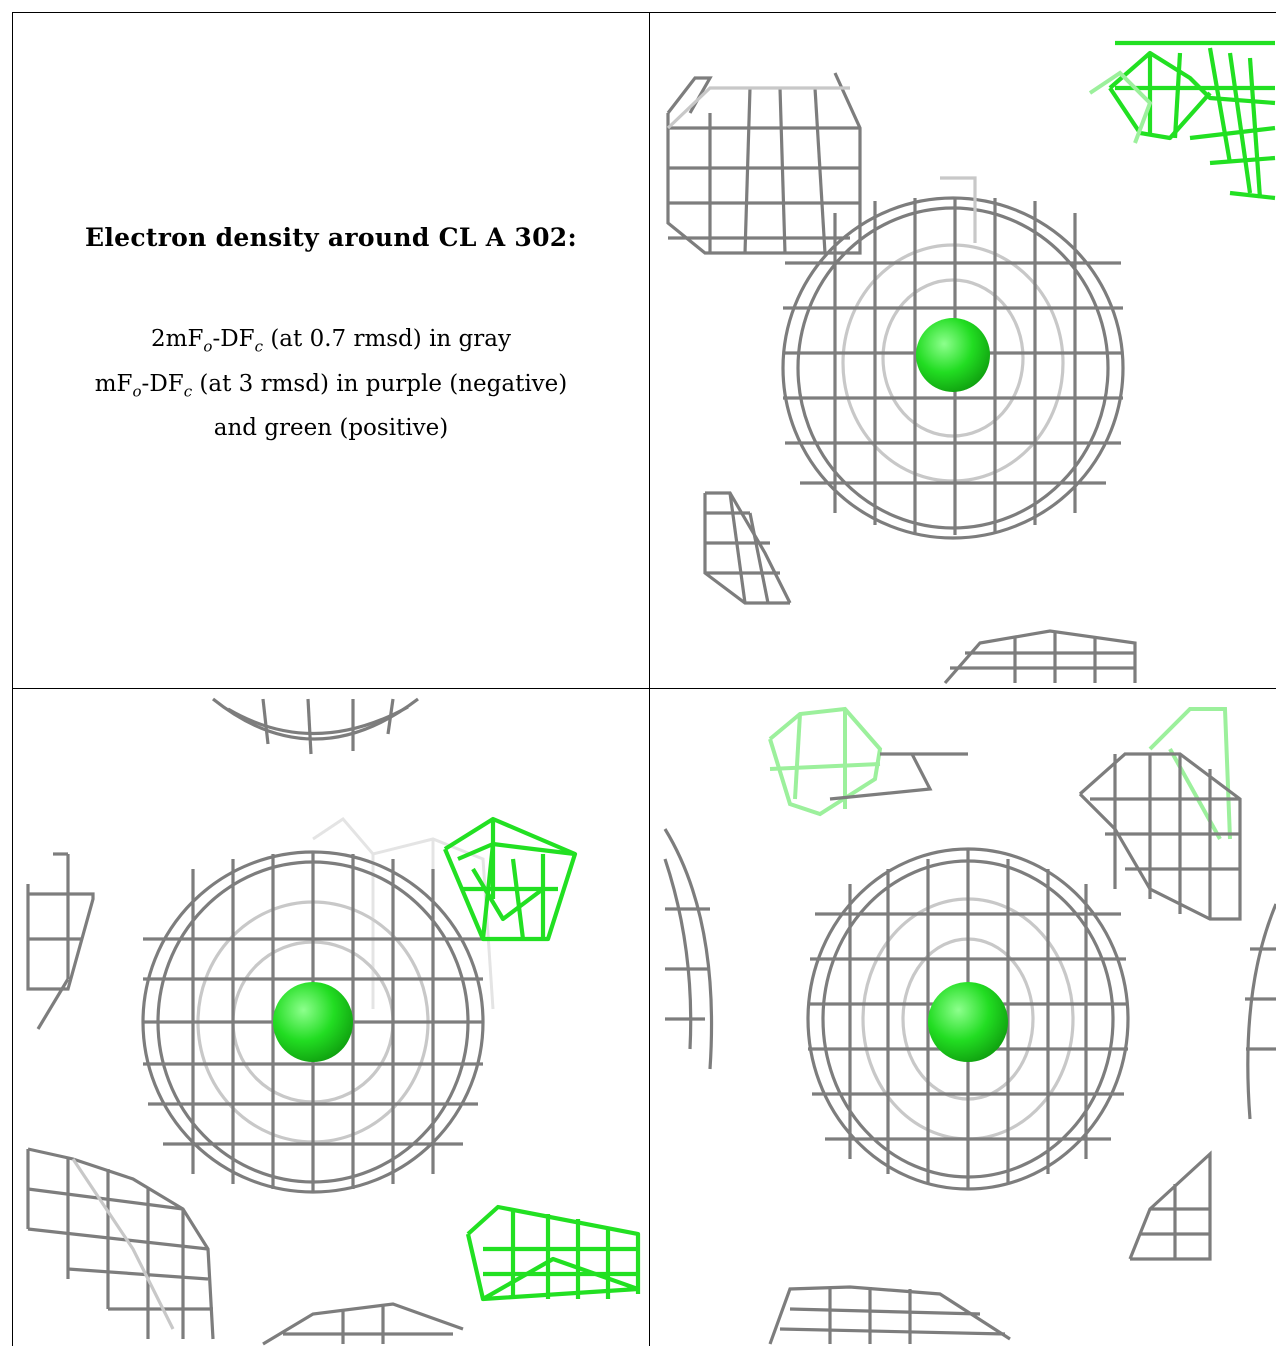 The height and width of the screenshot is (1346, 1276). What do you see at coordinates (331, 428) in the screenshot?
I see `legend-line-positive: and green (positive)` at bounding box center [331, 428].